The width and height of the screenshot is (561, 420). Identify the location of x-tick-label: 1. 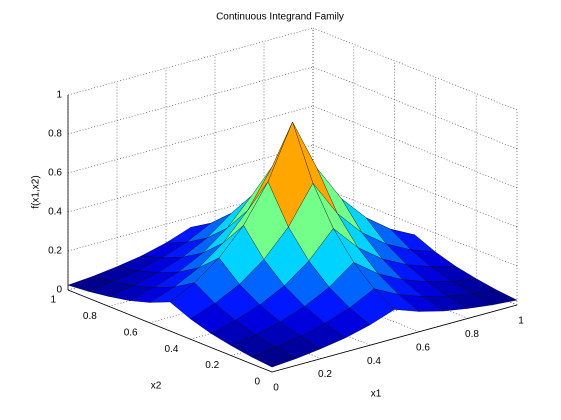
(521, 321).